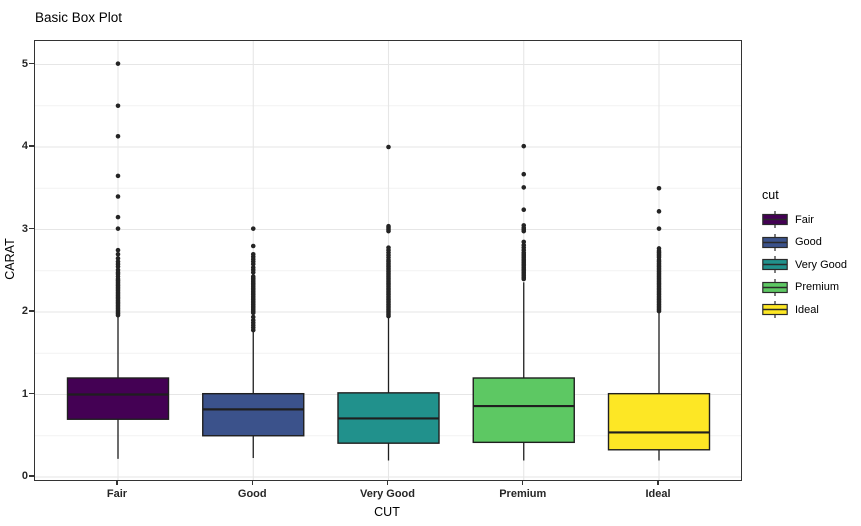 Image resolution: width=861 pixels, height=526 pixels. What do you see at coordinates (118, 398) in the screenshot?
I see `box-Fair` at bounding box center [118, 398].